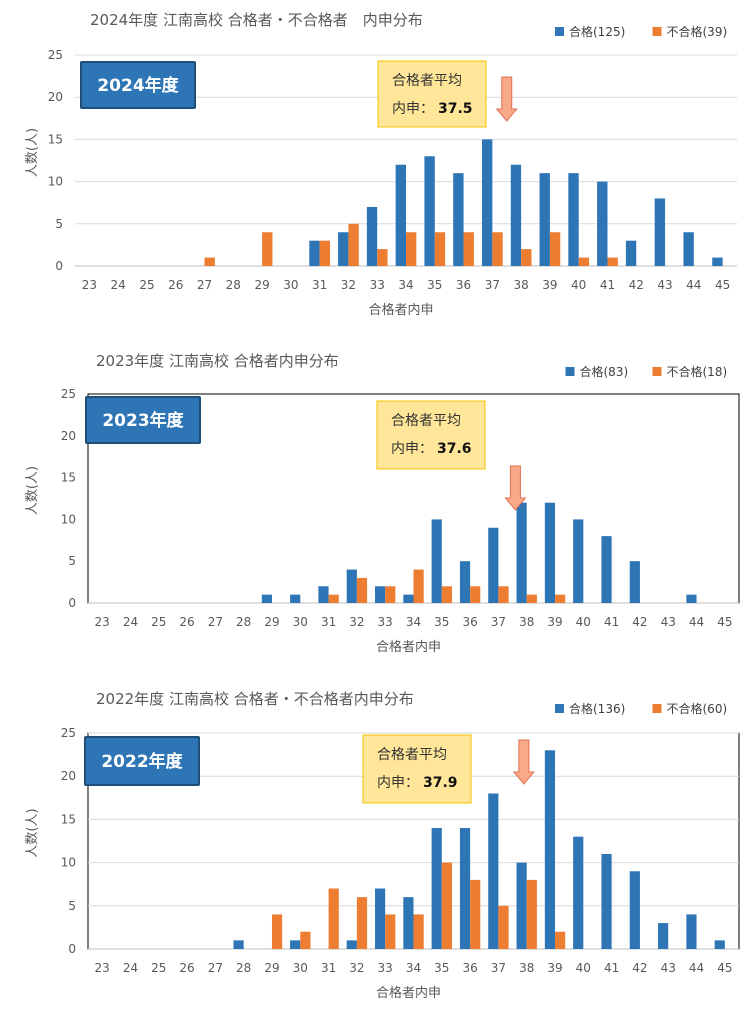  Describe the element at coordinates (431, 435) in the screenshot. I see `average-note` at that location.